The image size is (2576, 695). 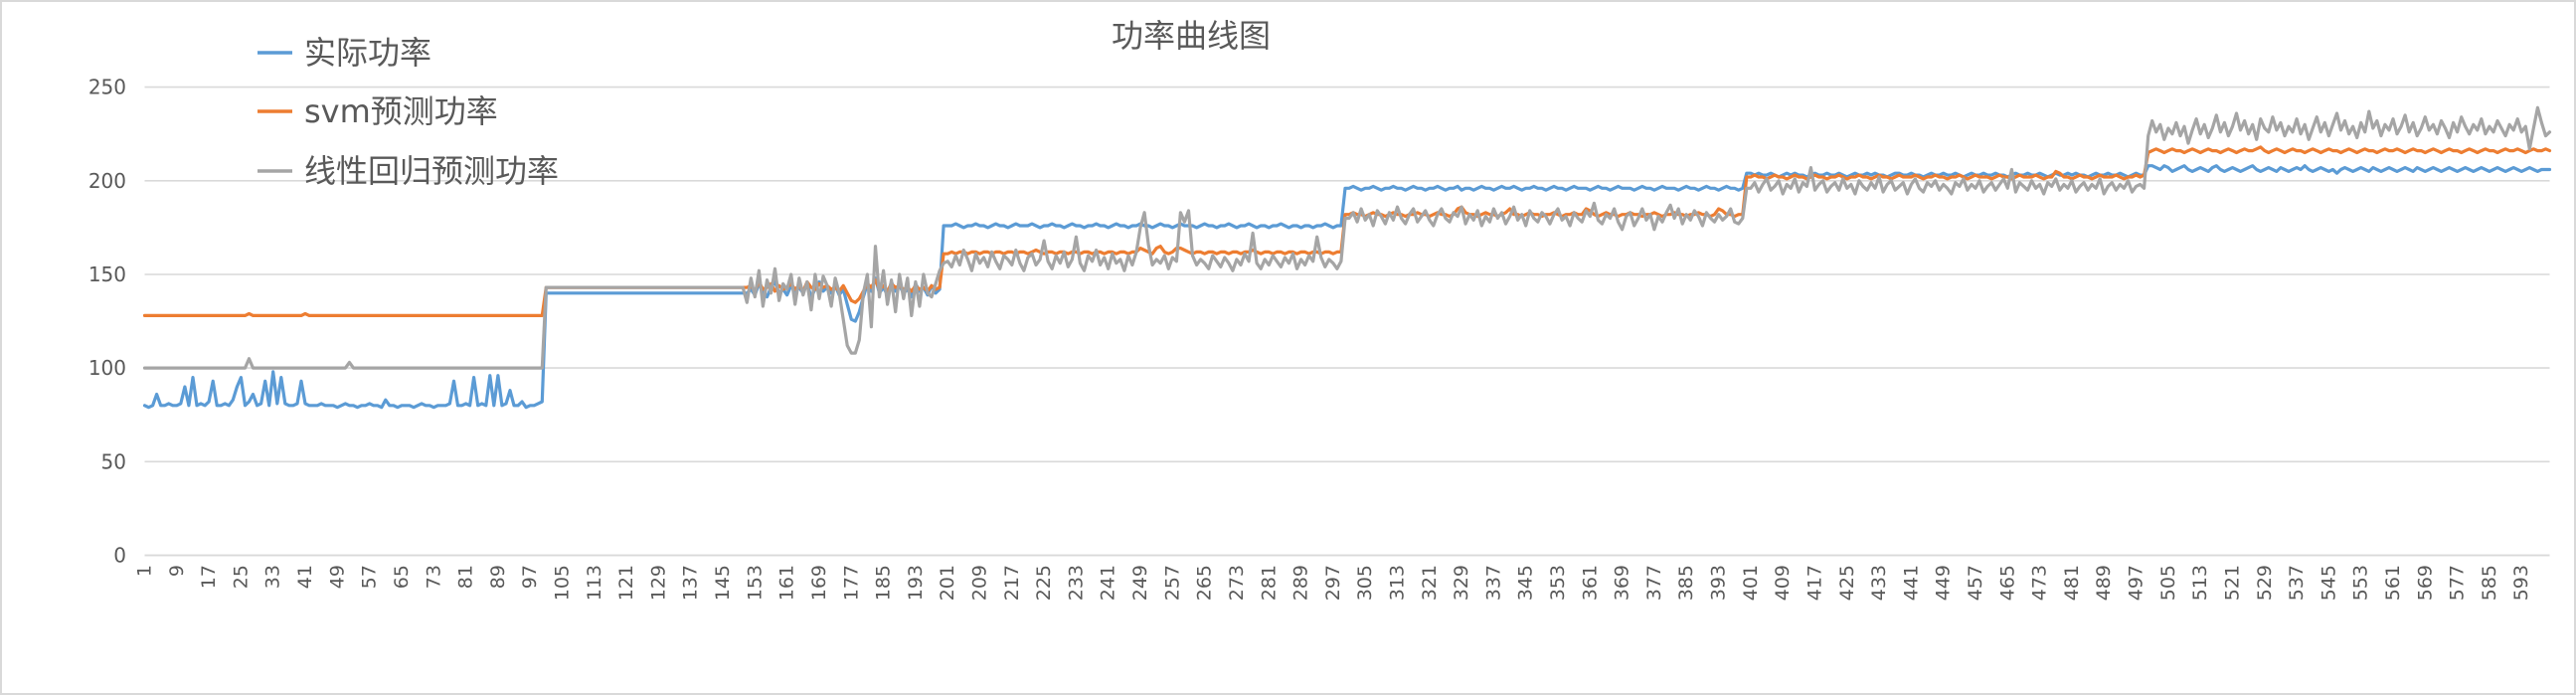 What do you see at coordinates (563, 583) in the screenshot?
I see `x-tick-label: 105` at bounding box center [563, 583].